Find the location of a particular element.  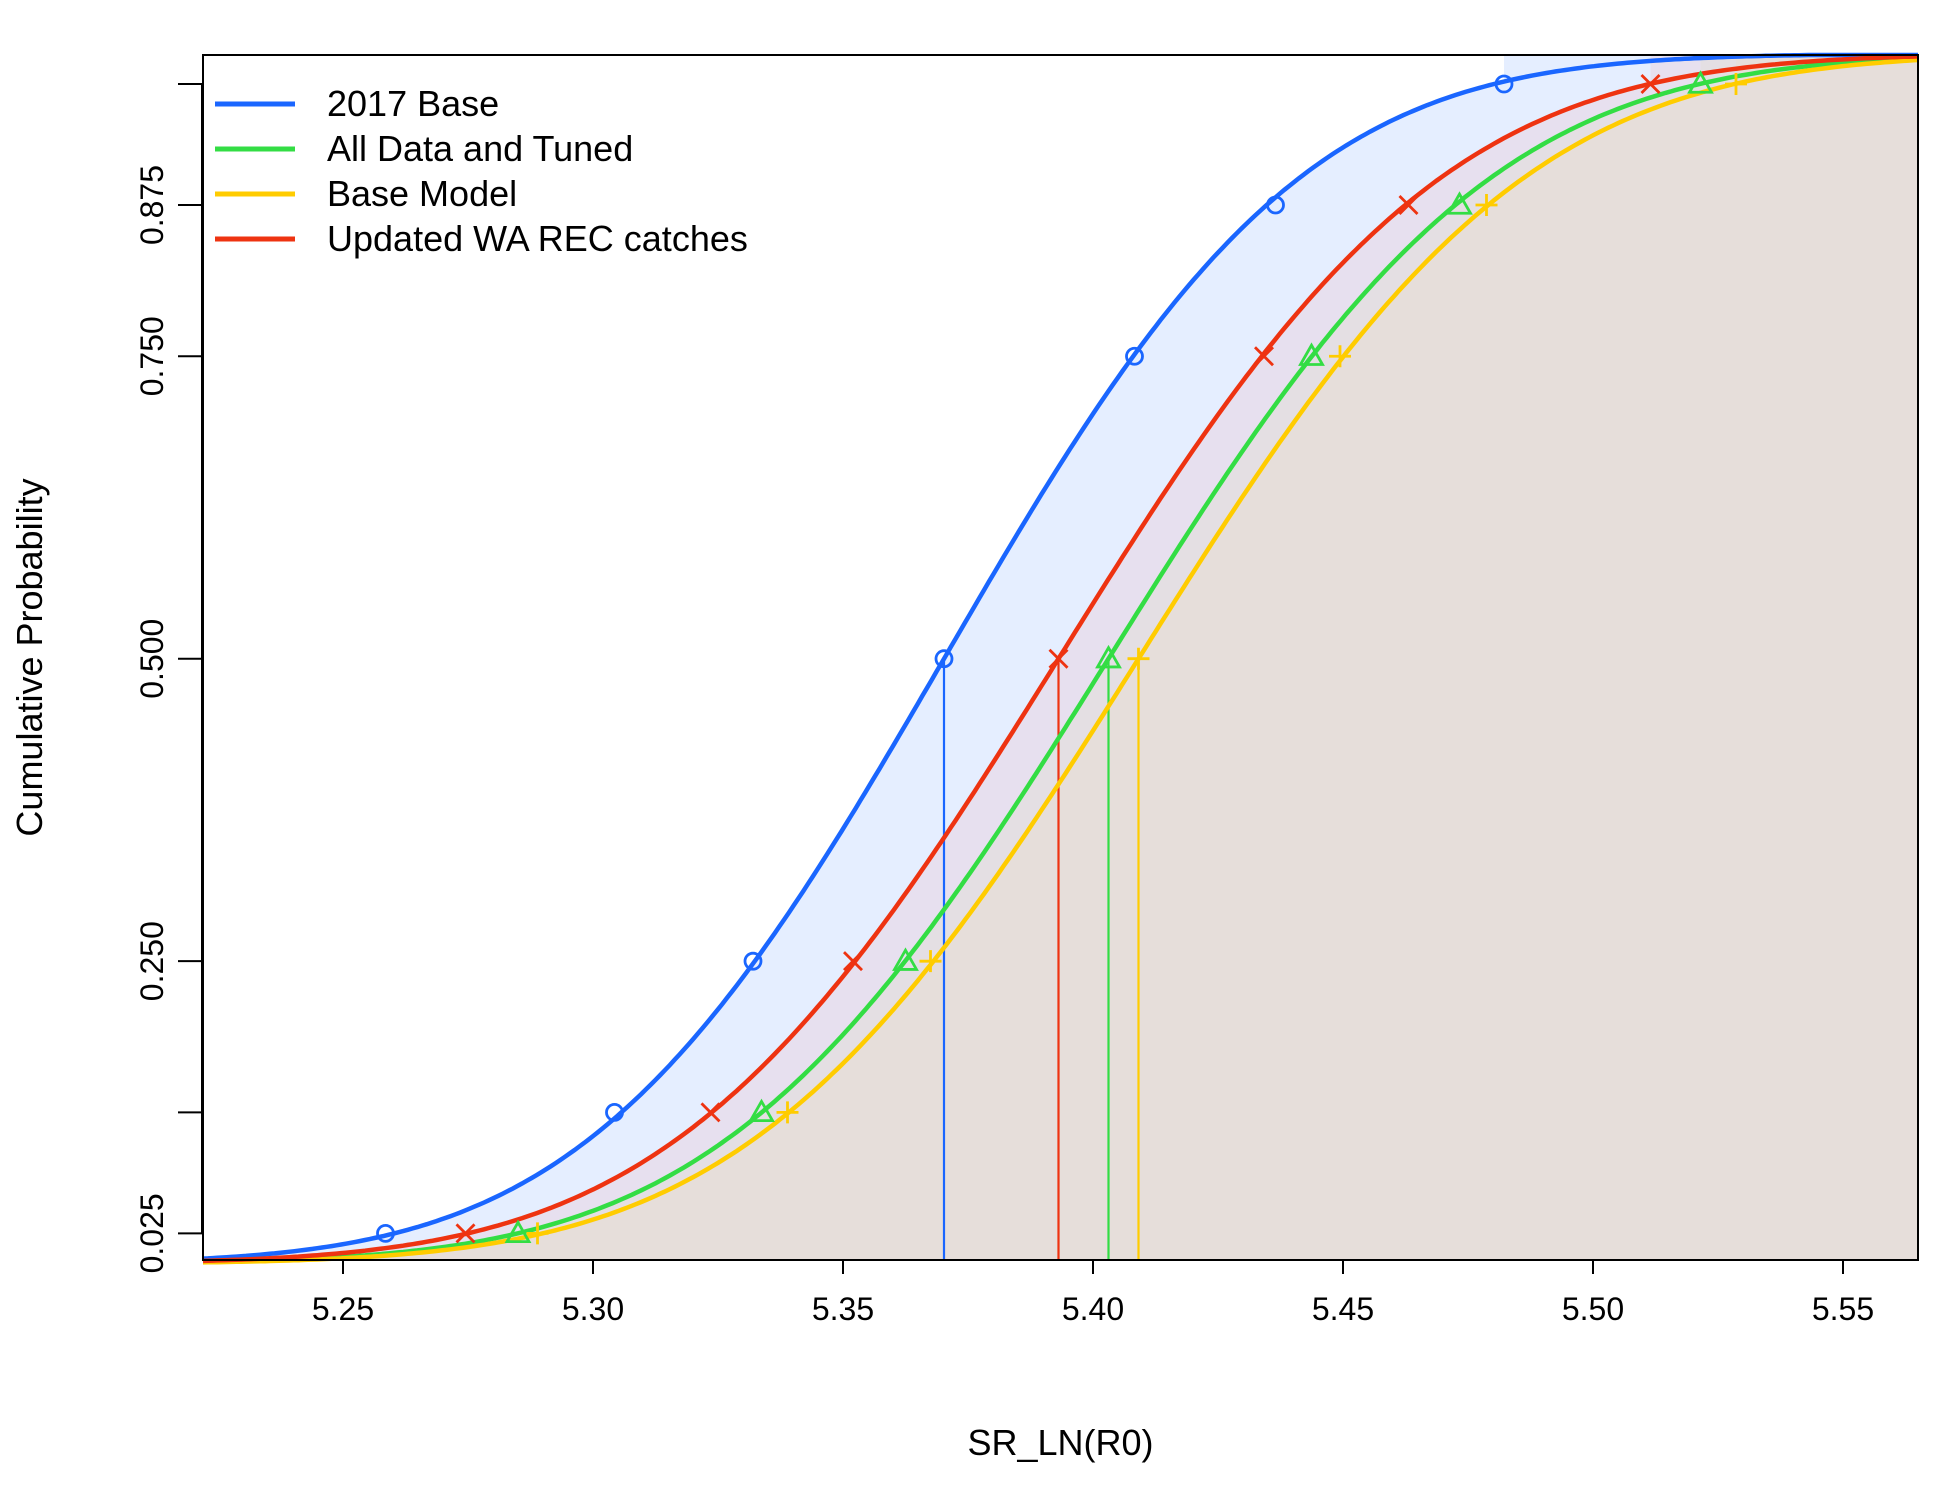

y-axis: 0.025 0.250 0.500 0.750 0.875 is located at coordinates (168, 678).